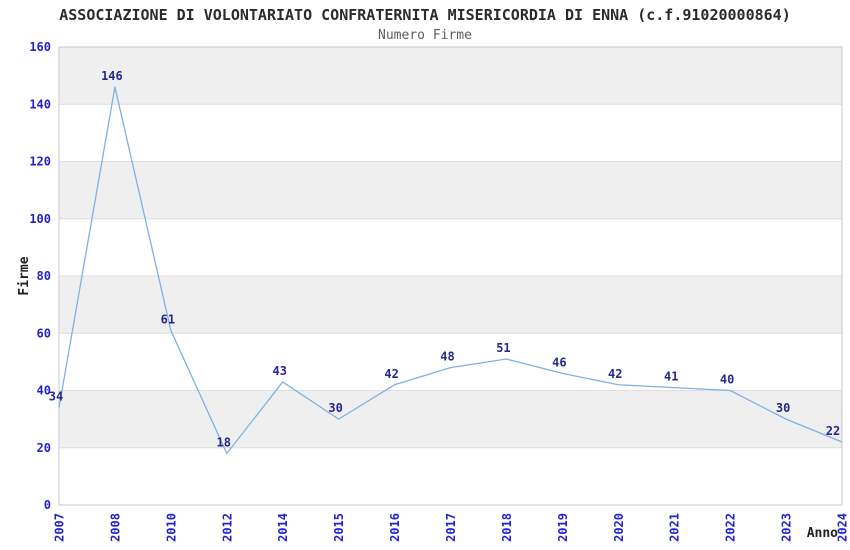  Describe the element at coordinates (44, 448) in the screenshot. I see `y-tick-label: 20` at that location.